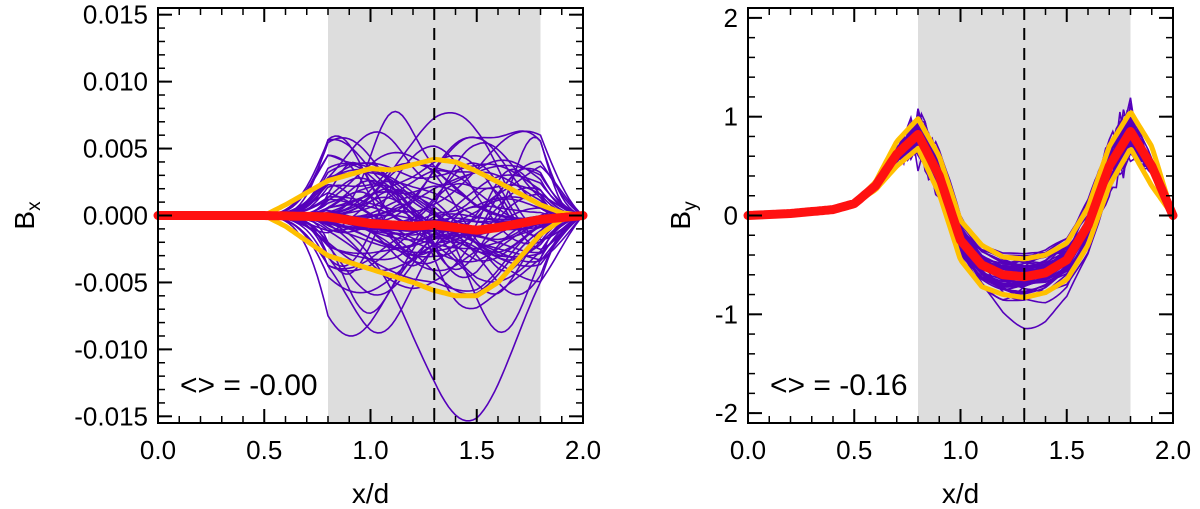 The height and width of the screenshot is (509, 1200). I want to click on left-y-axis-title-subscript: x, so click(34, 206).